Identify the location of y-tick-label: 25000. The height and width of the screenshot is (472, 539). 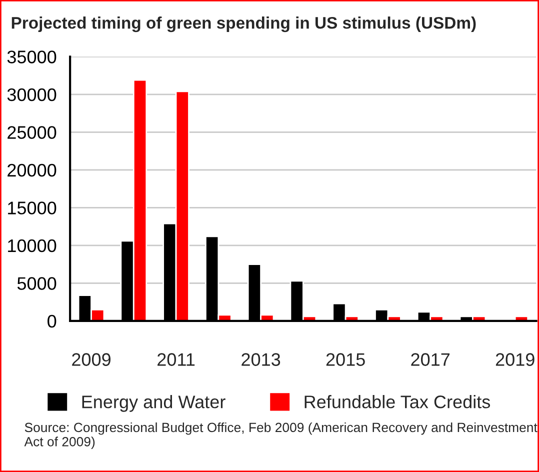
(32, 132).